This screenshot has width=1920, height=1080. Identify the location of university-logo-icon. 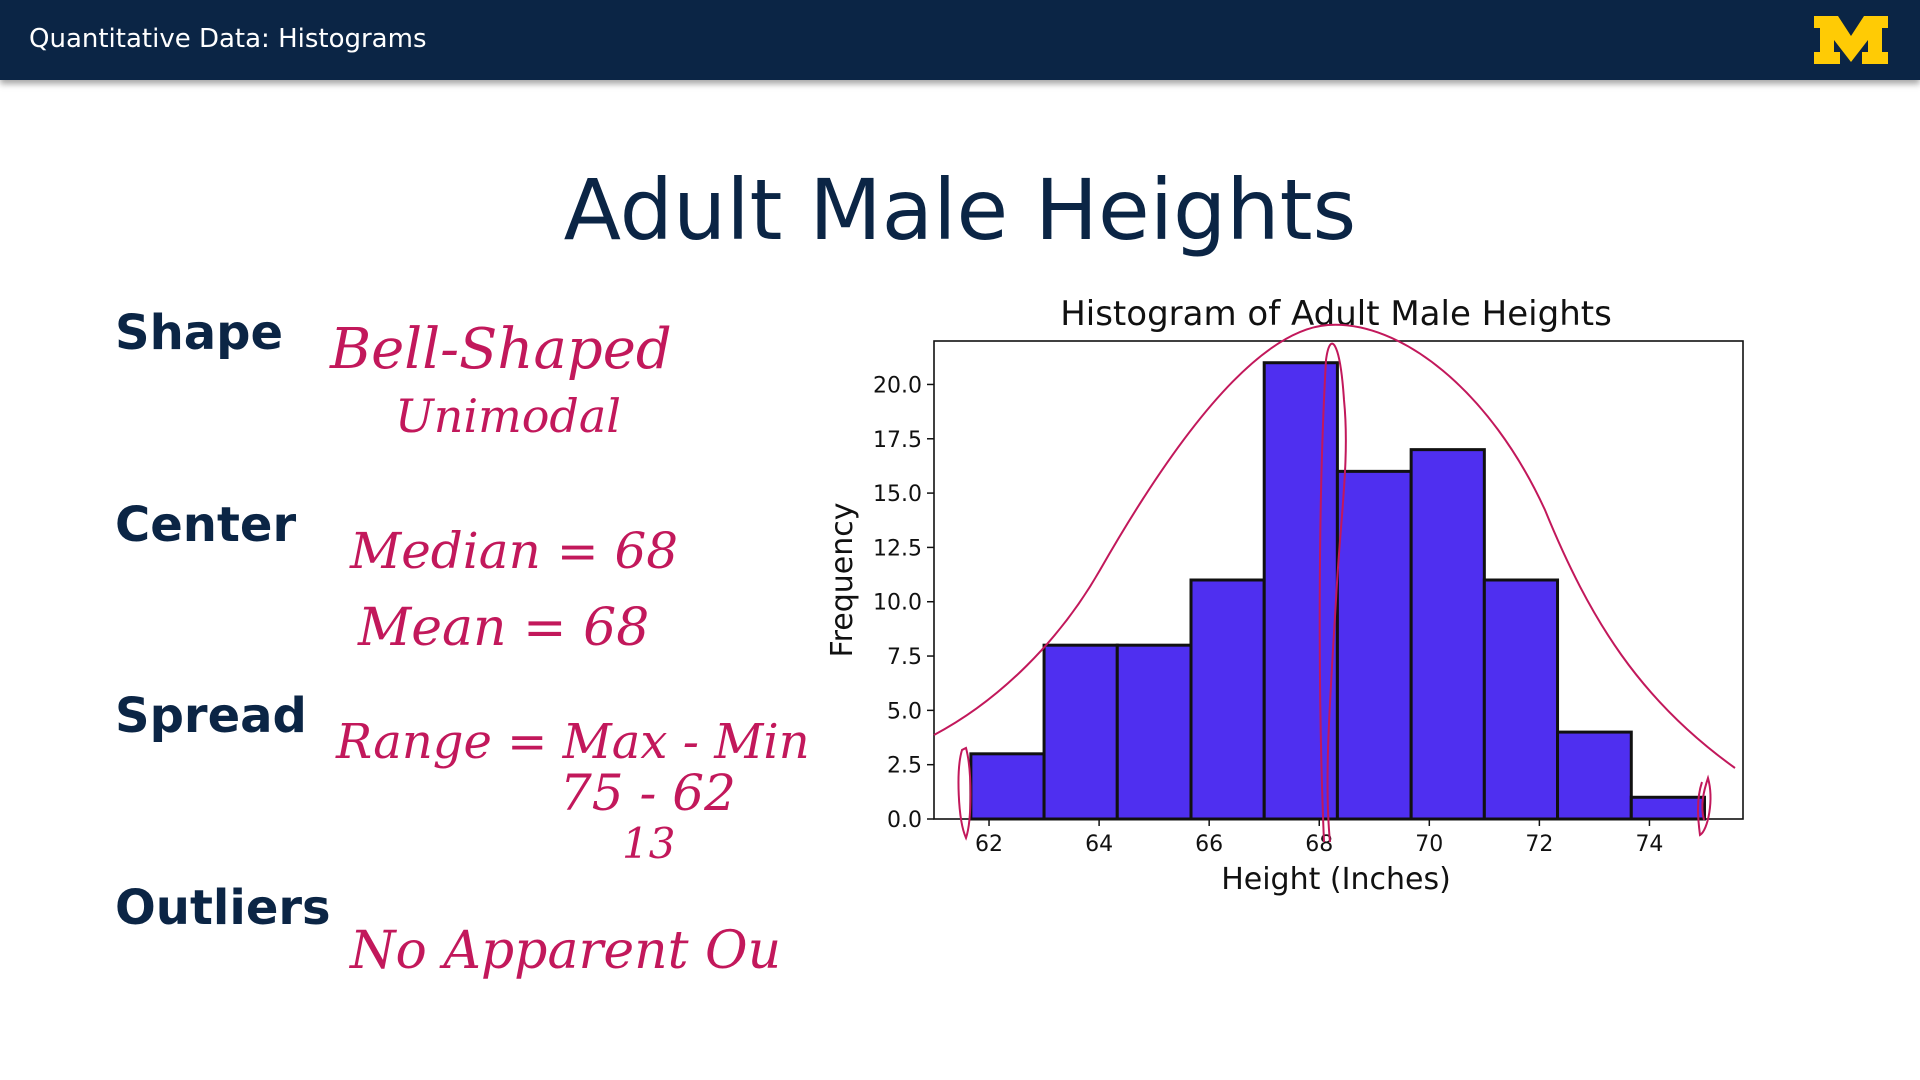
(1851, 40).